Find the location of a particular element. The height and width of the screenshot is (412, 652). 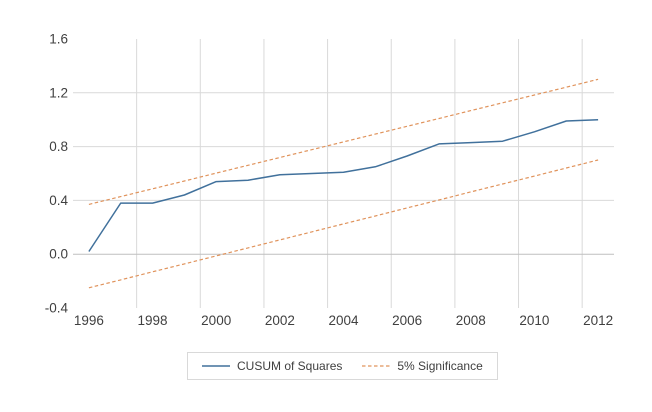

y-axis-tick-label: 1.6 is located at coordinates (58, 39).